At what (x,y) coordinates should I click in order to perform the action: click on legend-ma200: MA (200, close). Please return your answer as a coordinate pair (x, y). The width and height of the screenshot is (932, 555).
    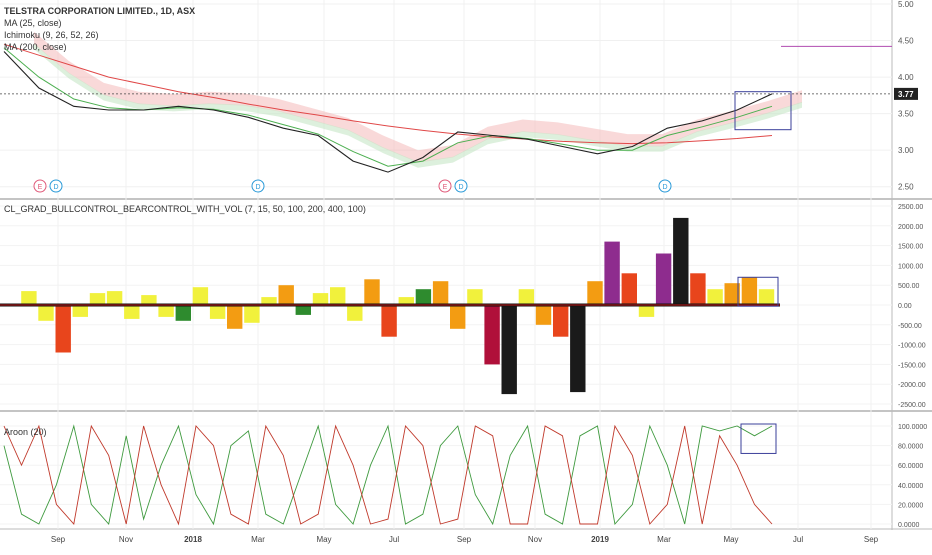
    Looking at the image, I should click on (35, 47).